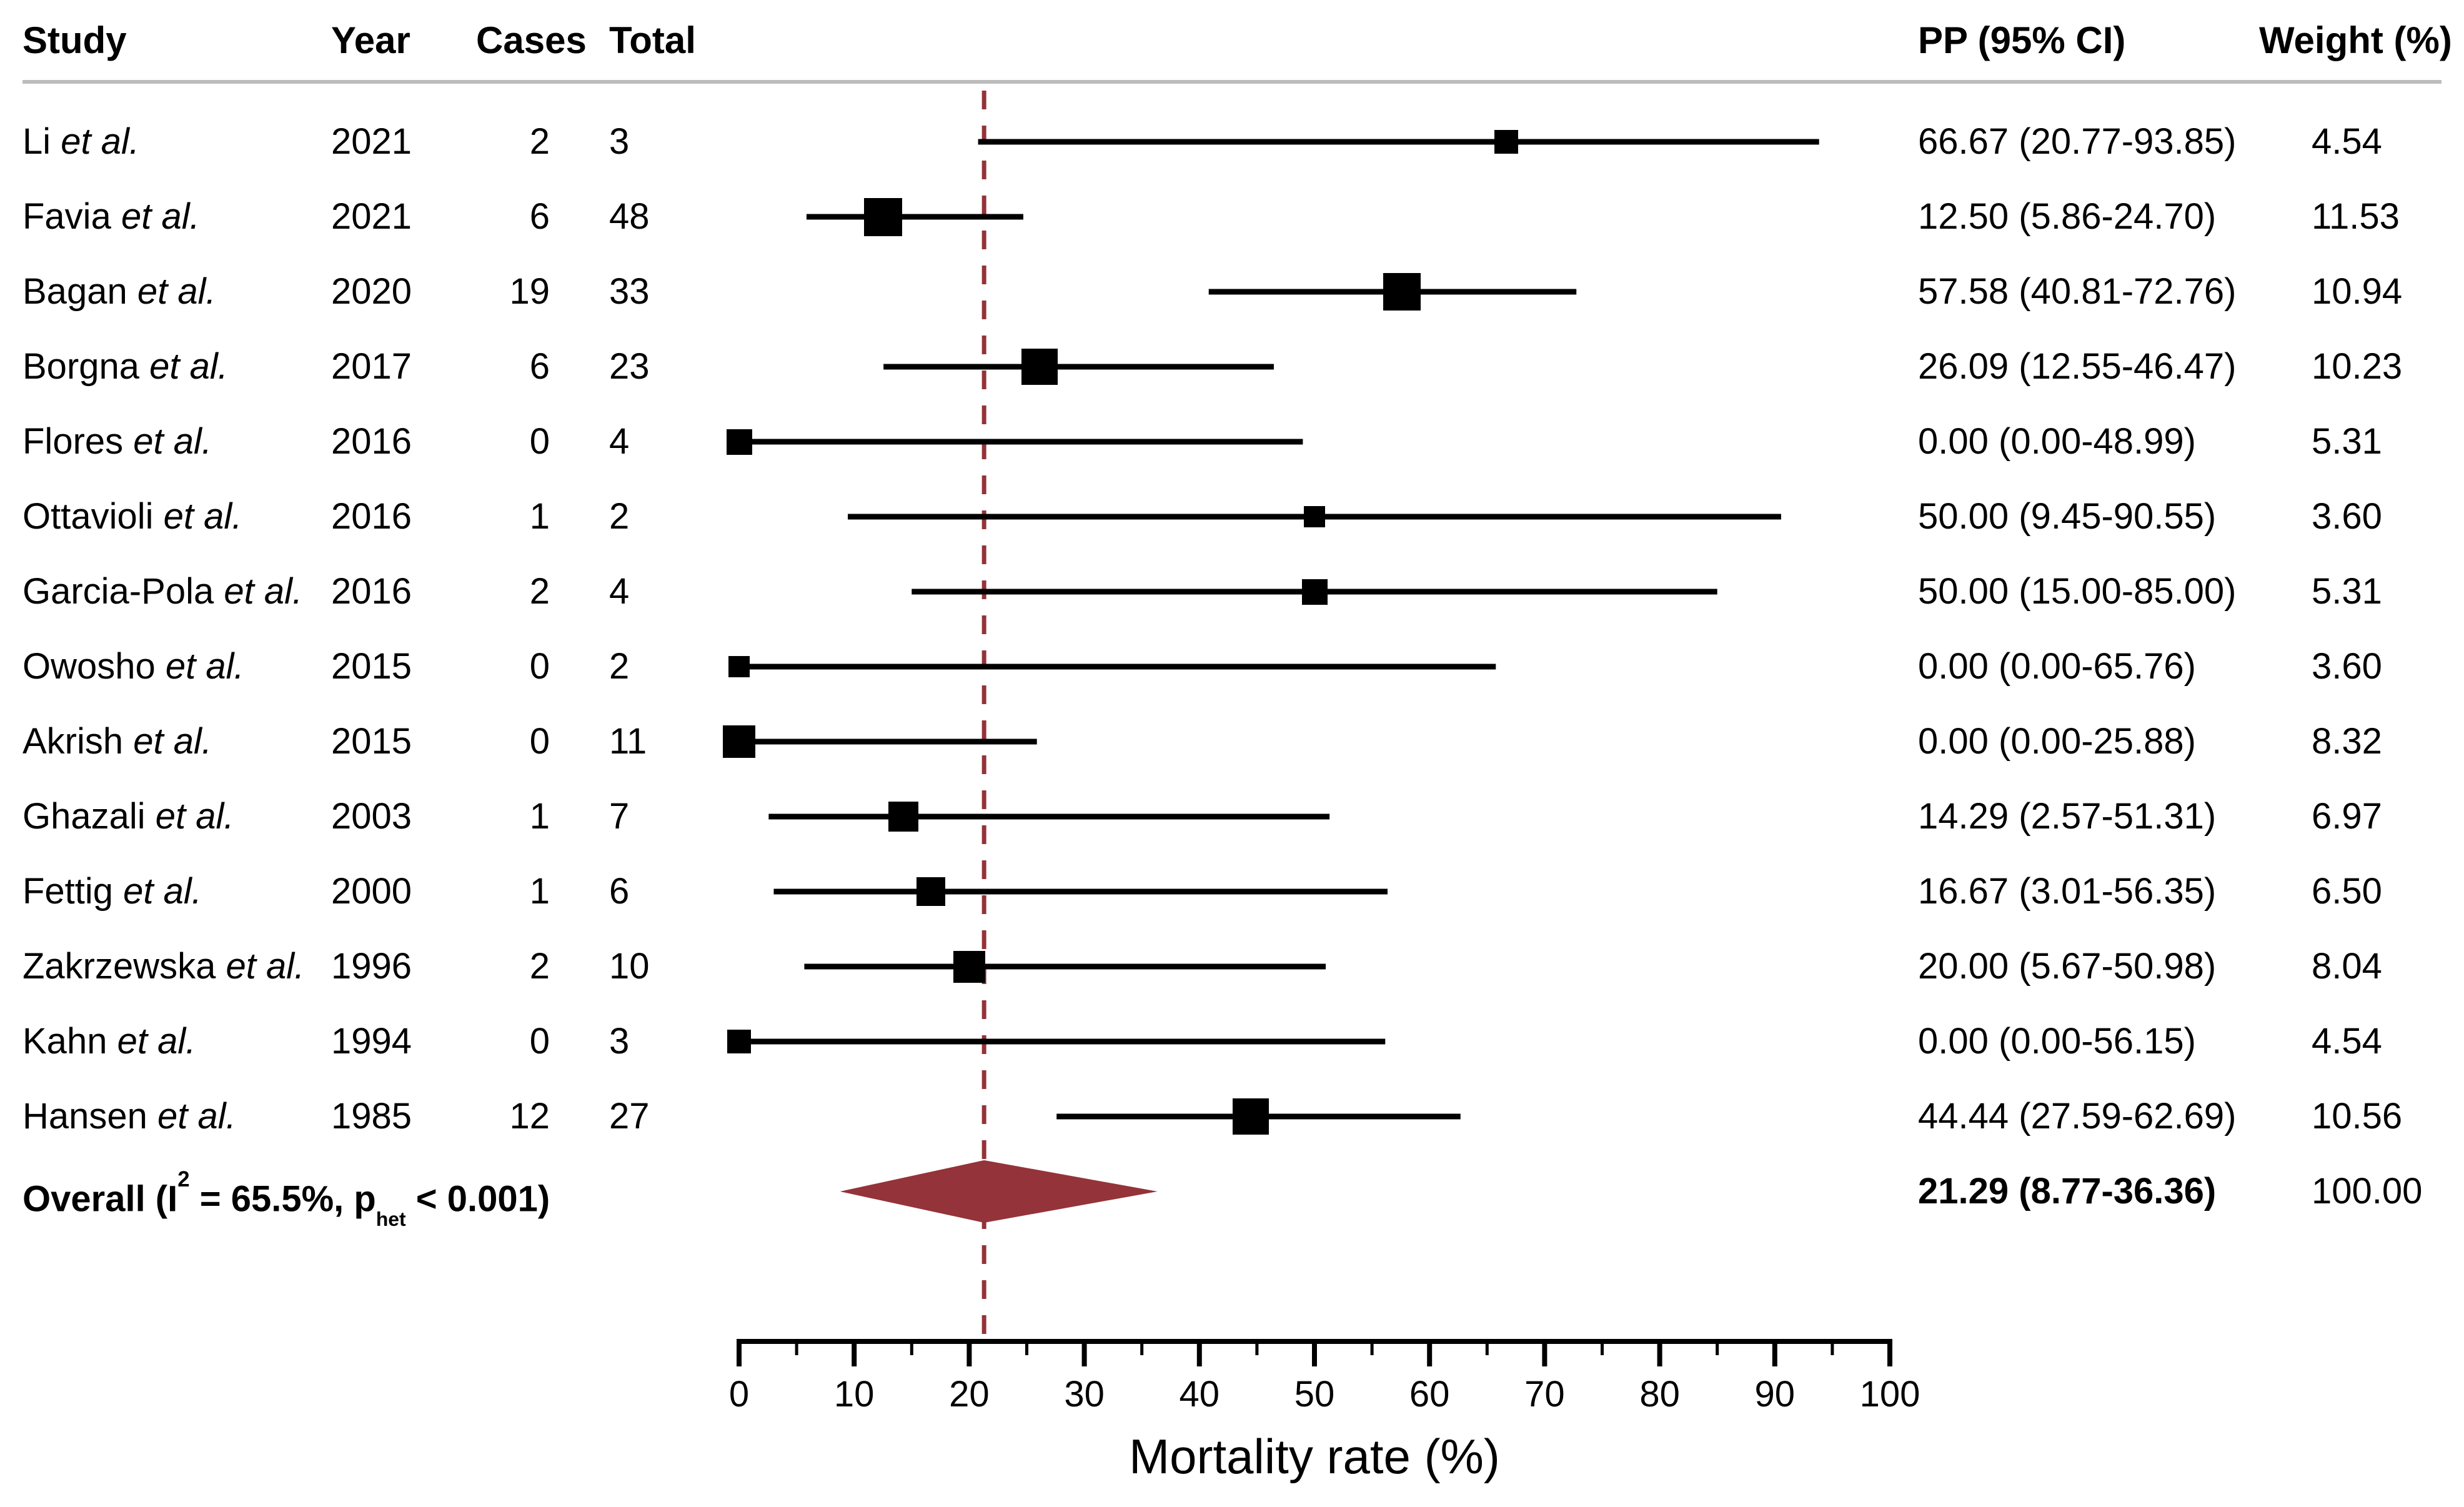  Describe the element at coordinates (620, 891) in the screenshot. I see `total-value: 6` at that location.